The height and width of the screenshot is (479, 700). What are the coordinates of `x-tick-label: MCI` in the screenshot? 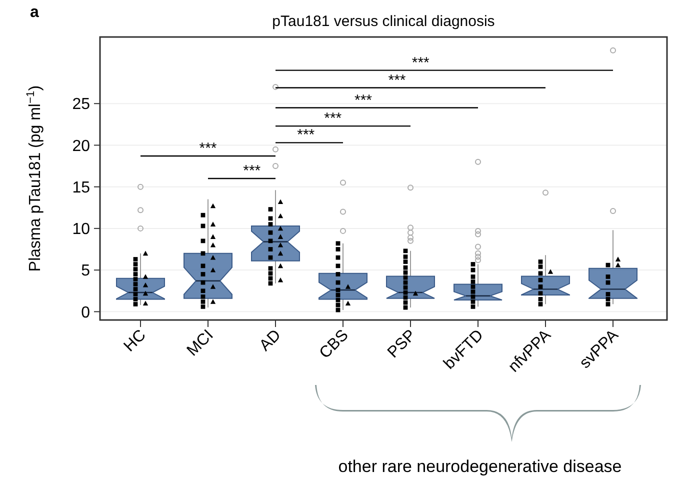 It's located at (200, 343).